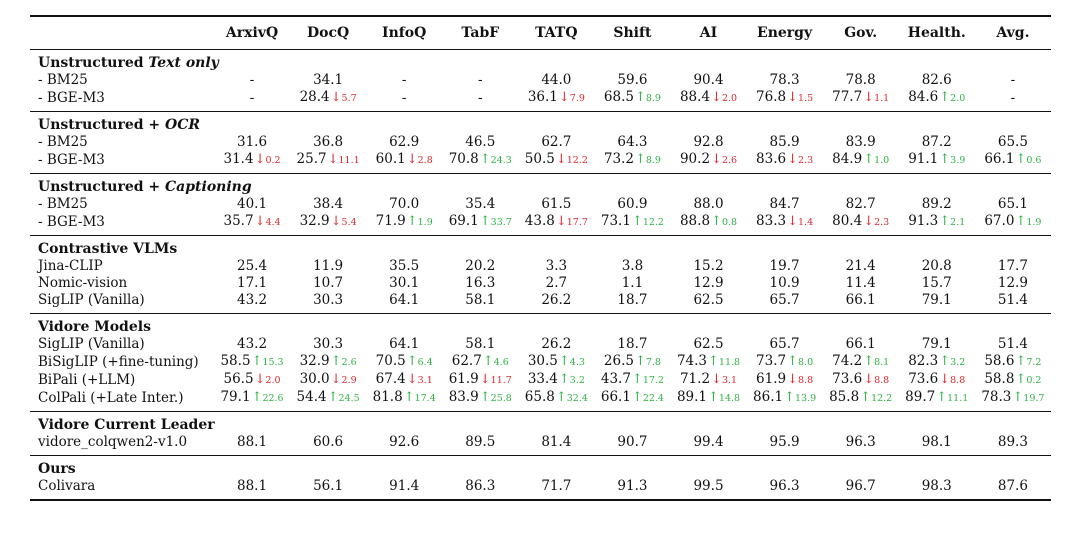 This screenshot has height=533, width=1080. Describe the element at coordinates (71, 97) in the screenshot. I see `row-label: - BGE-M3` at that location.